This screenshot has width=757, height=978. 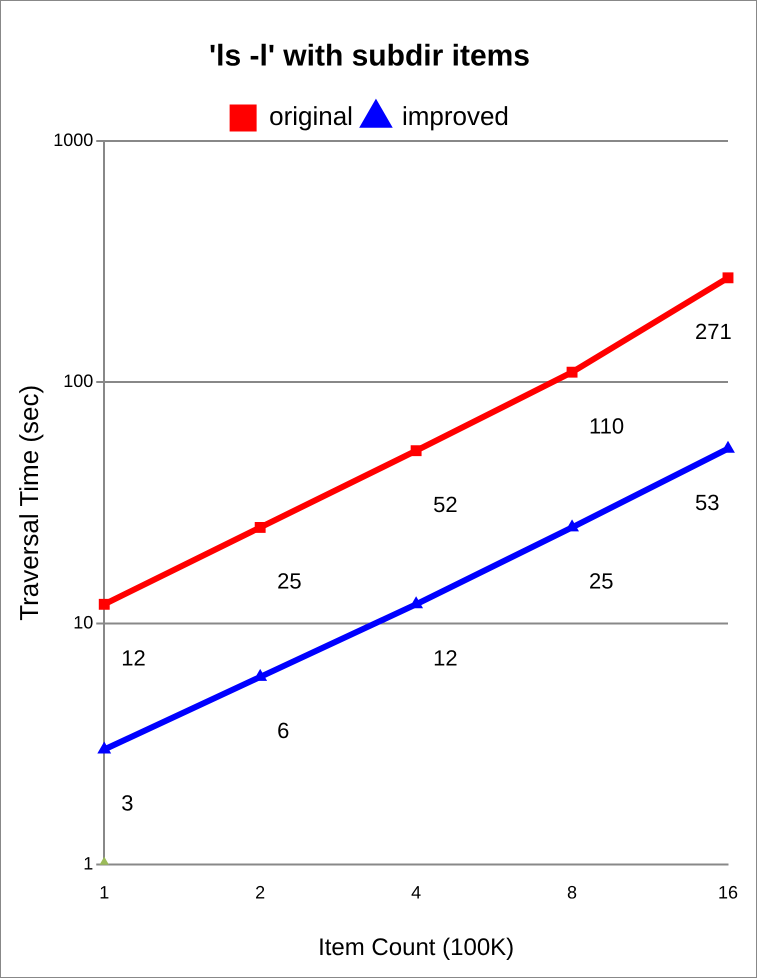 What do you see at coordinates (88, 864) in the screenshot?
I see `y-tick-label: 1` at bounding box center [88, 864].